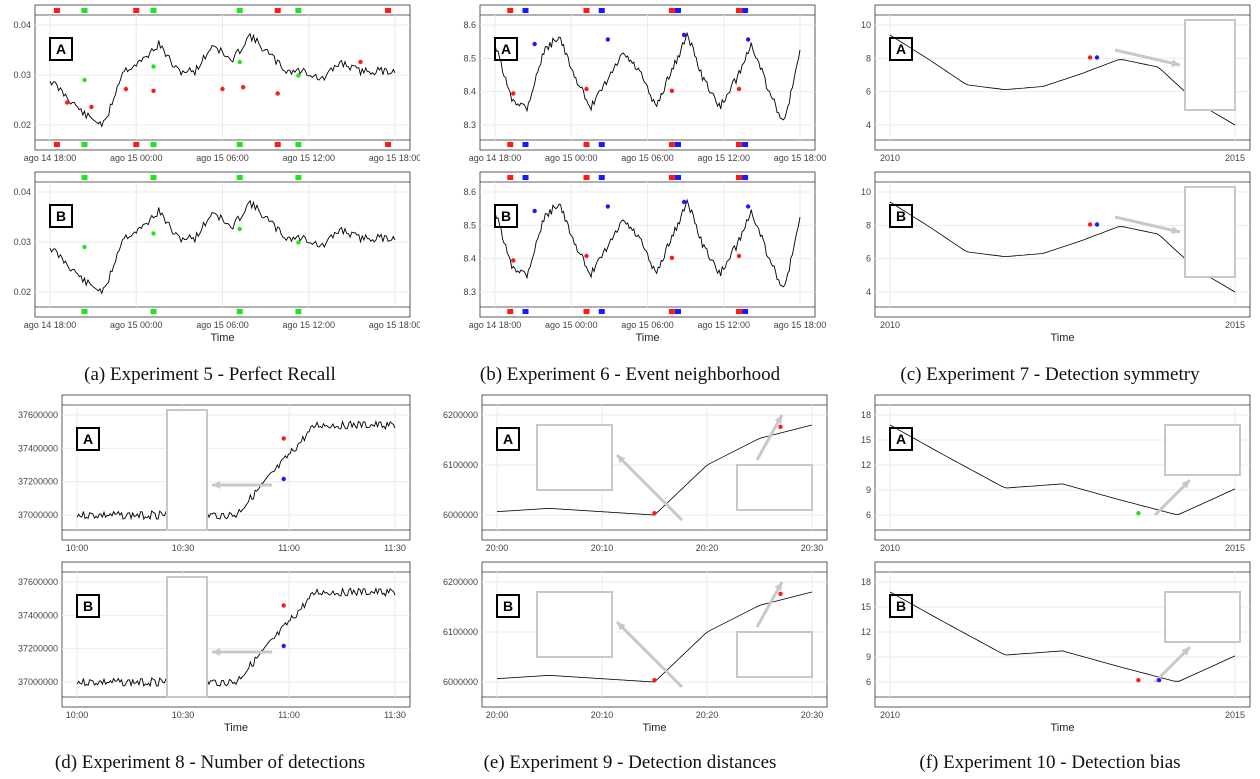 Image resolution: width=1260 pixels, height=779 pixels. Describe the element at coordinates (866, 192) in the screenshot. I see `y-tick-label: 10` at that location.